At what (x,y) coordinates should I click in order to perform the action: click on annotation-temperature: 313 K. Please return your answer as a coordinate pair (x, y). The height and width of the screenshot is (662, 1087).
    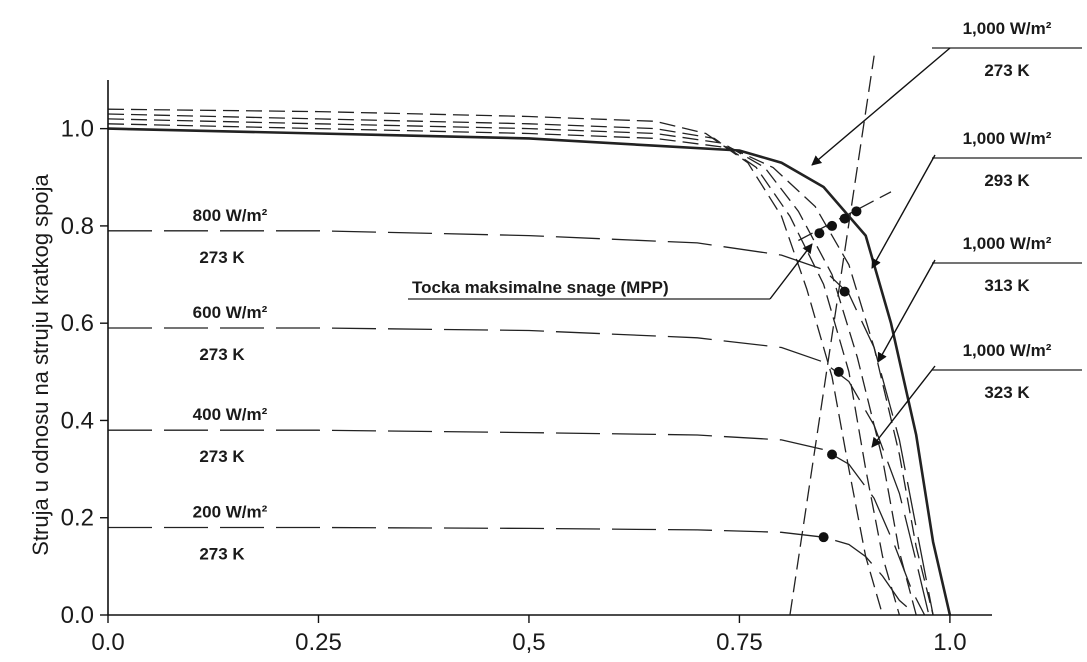
    Looking at the image, I should click on (1007, 285).